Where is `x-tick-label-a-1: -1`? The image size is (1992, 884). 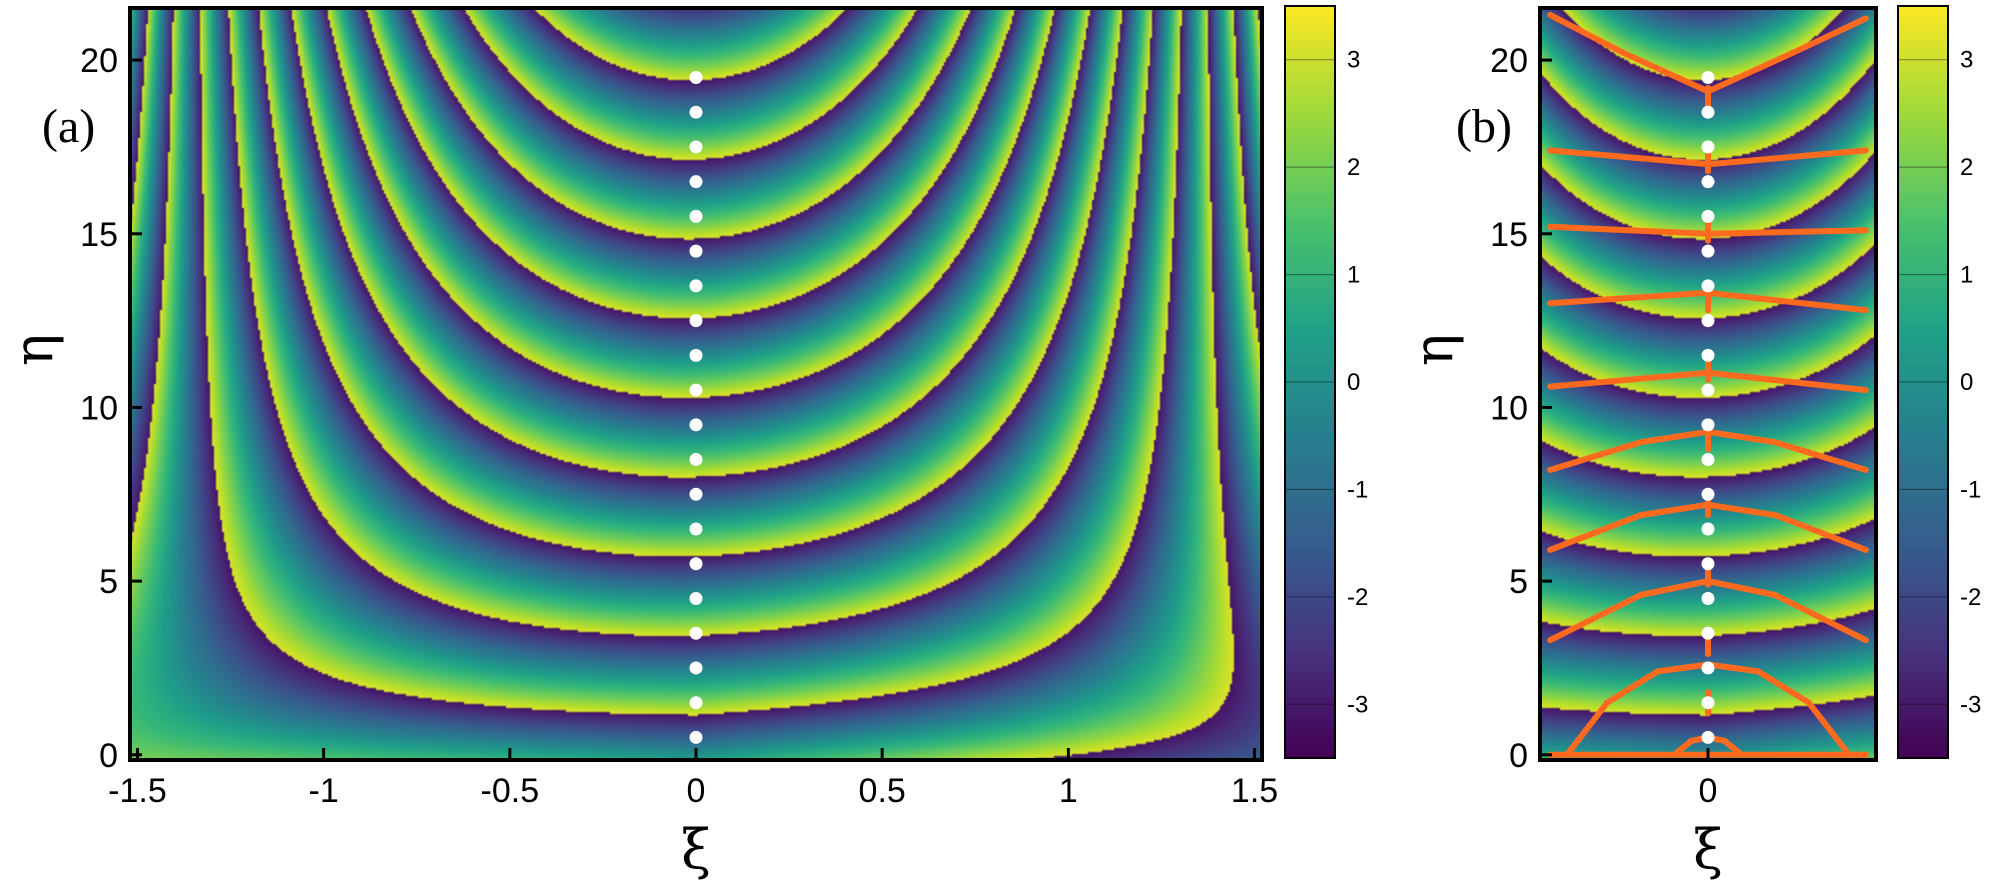
x-tick-label-a-1: -1 is located at coordinates (324, 791).